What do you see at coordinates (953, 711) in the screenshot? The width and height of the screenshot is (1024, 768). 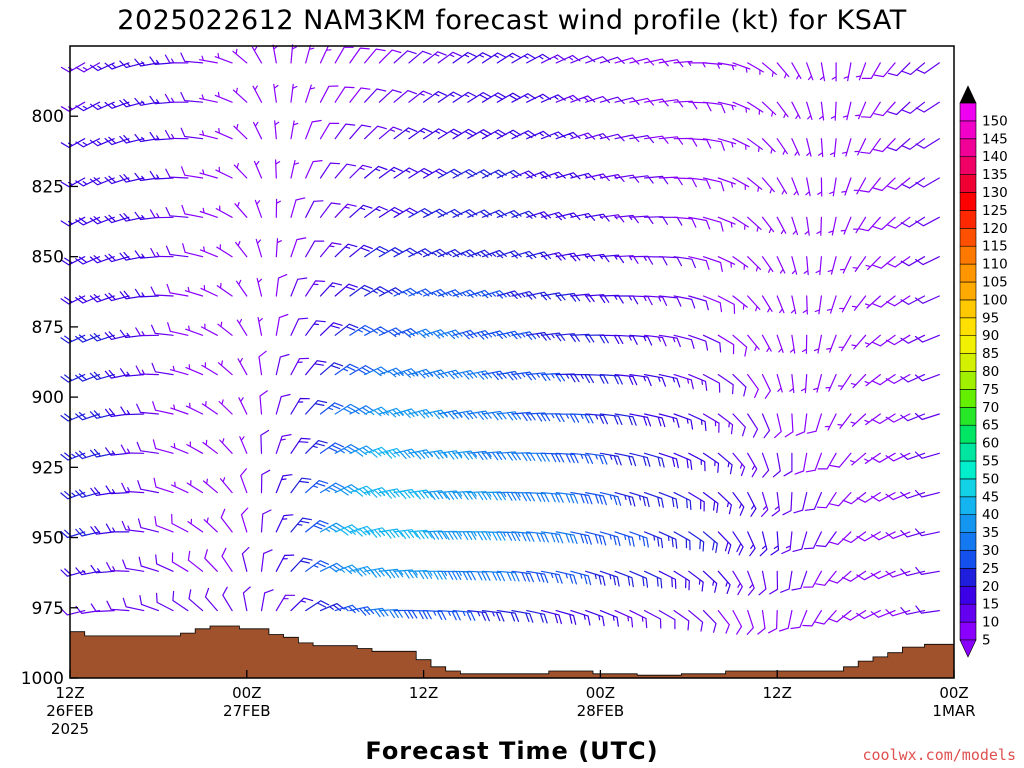 I see `x-tick-label: 1MAR` at bounding box center [953, 711].